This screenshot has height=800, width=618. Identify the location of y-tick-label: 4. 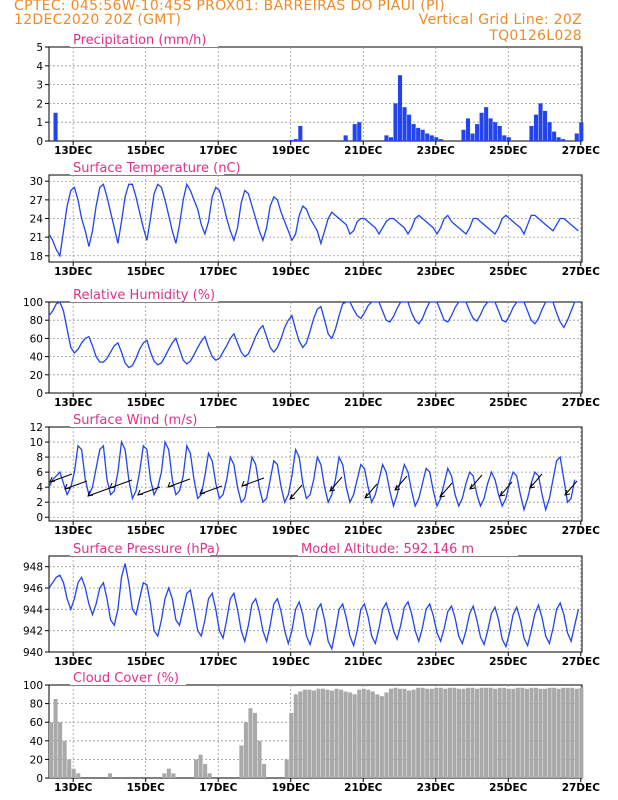
(39, 67).